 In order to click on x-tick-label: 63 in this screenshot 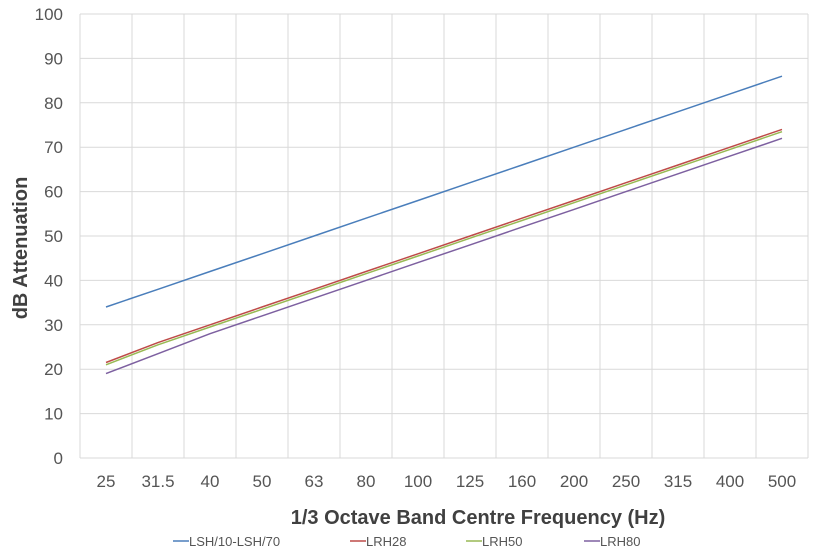, I will do `click(314, 481)`.